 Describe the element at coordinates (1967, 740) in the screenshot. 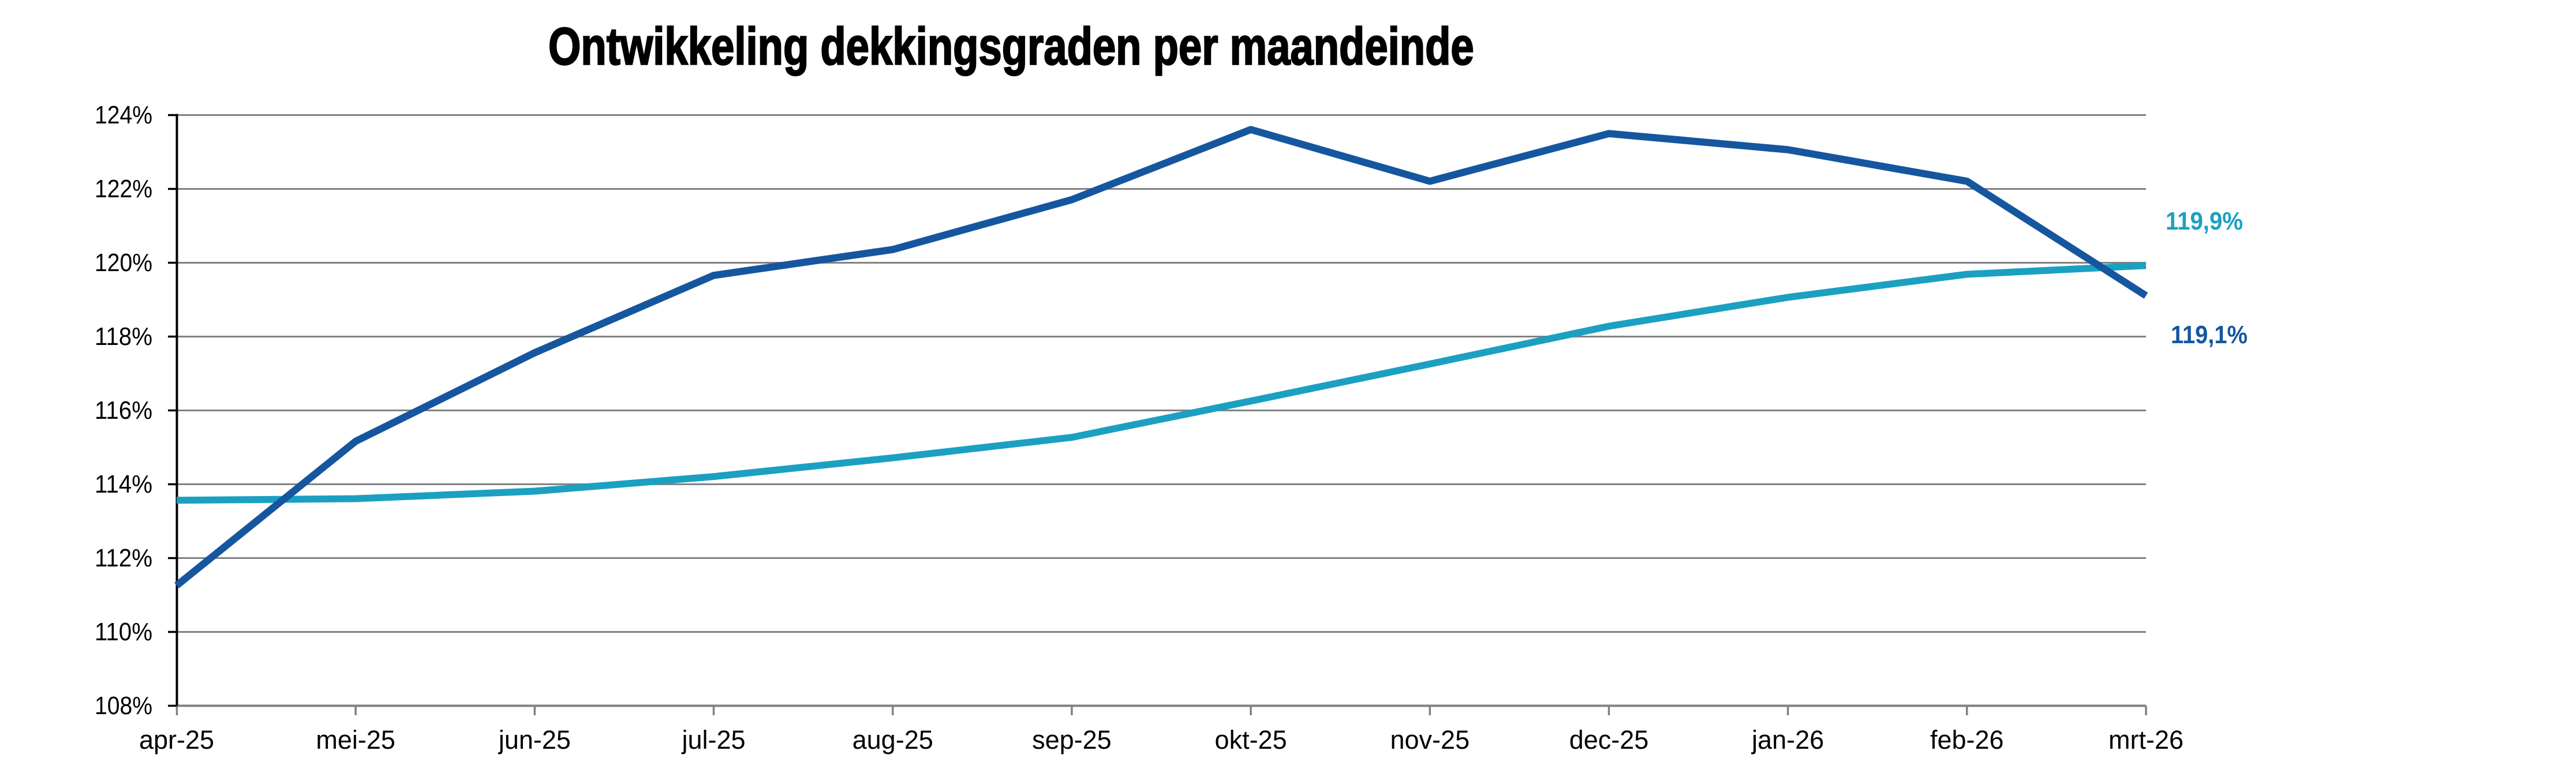

I see `svg-text: feb-26` at that location.